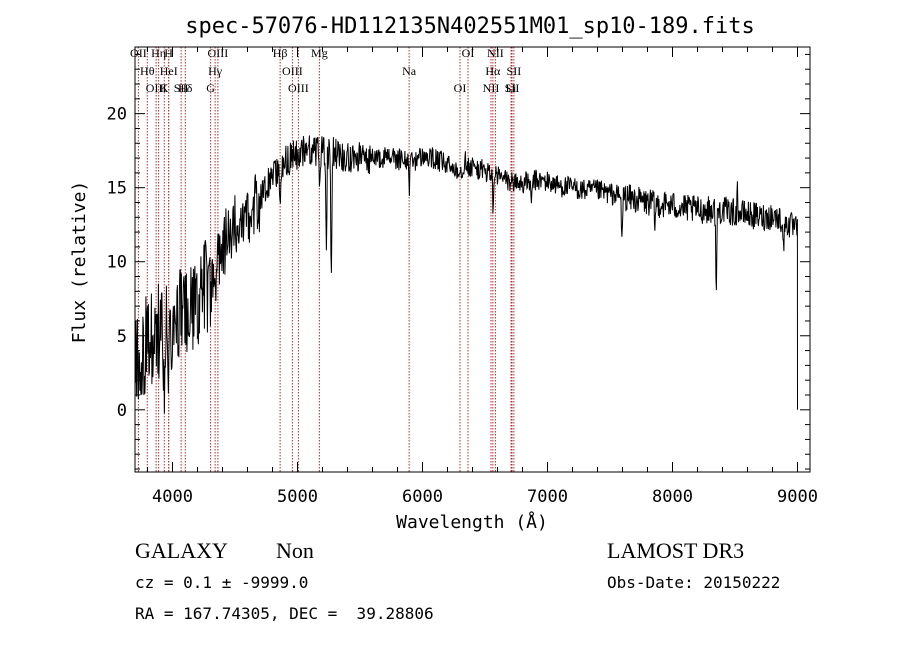  I want to click on obs-date-text: Obs-Date: 20150222, so click(693, 582).